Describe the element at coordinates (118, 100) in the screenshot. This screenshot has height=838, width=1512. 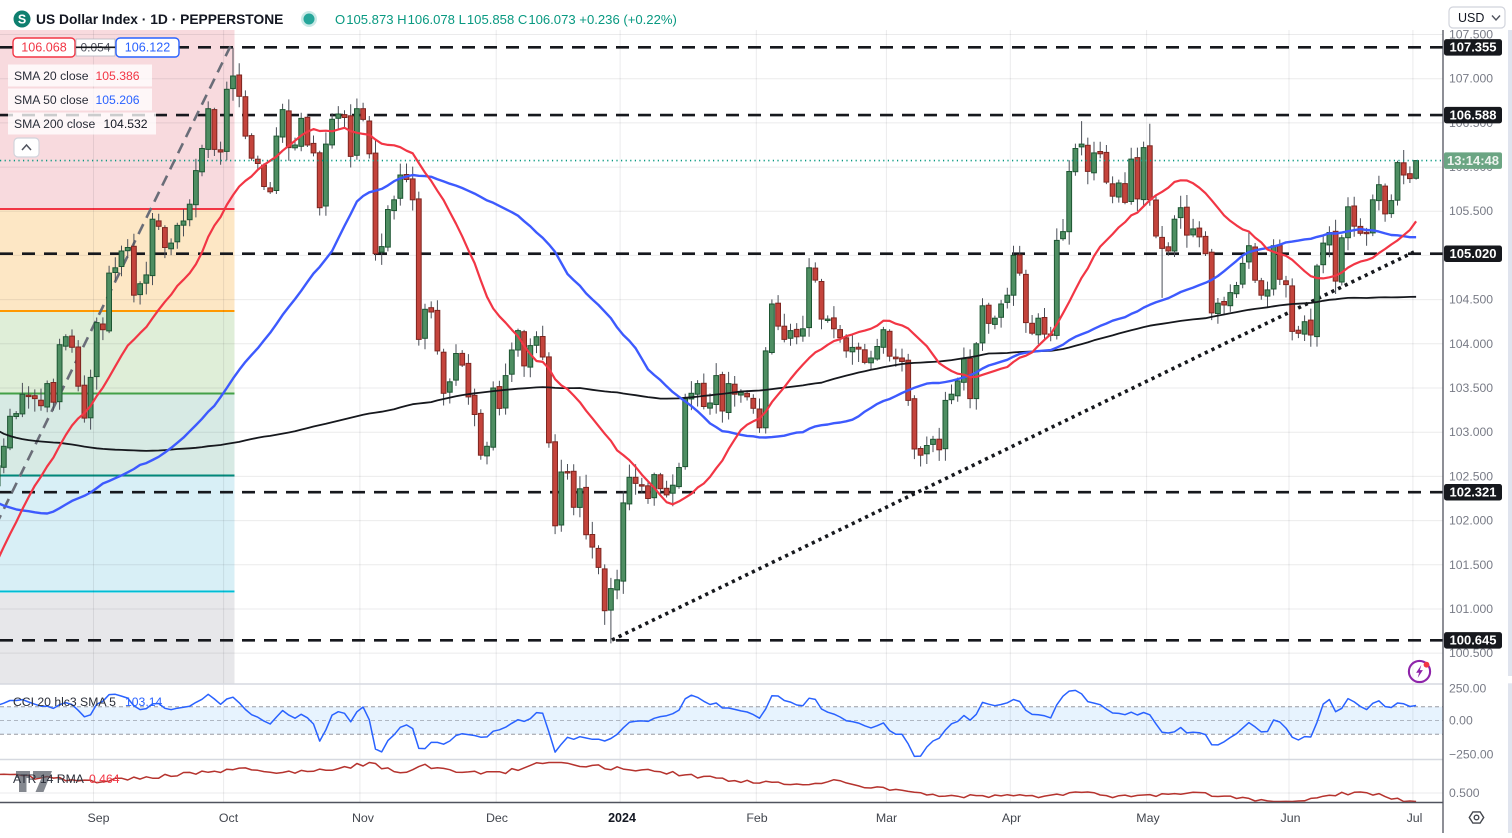
I see `svg-text: 105.206` at that location.